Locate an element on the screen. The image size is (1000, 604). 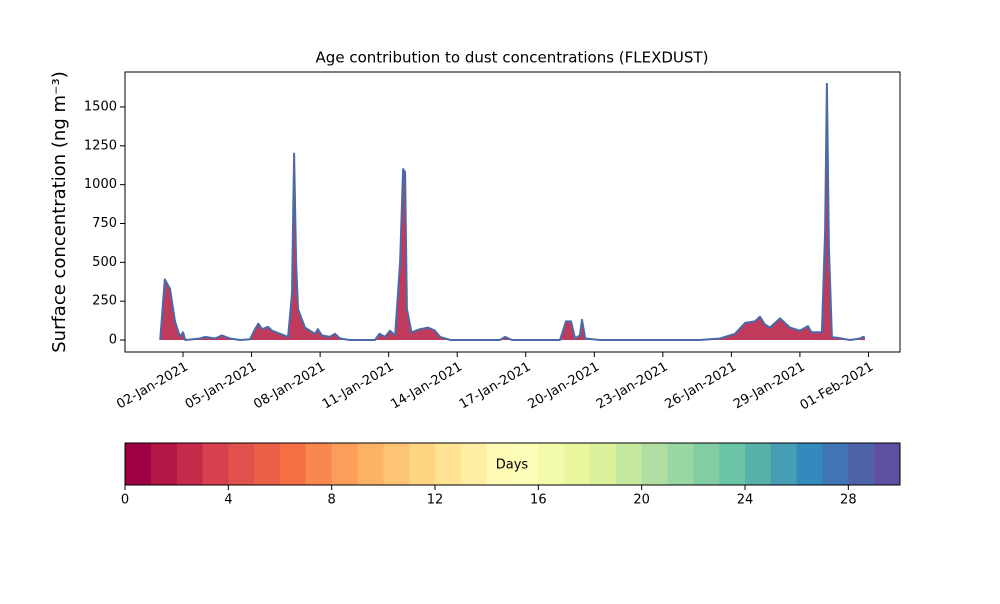
colorbar-label: Days is located at coordinates (512, 465).